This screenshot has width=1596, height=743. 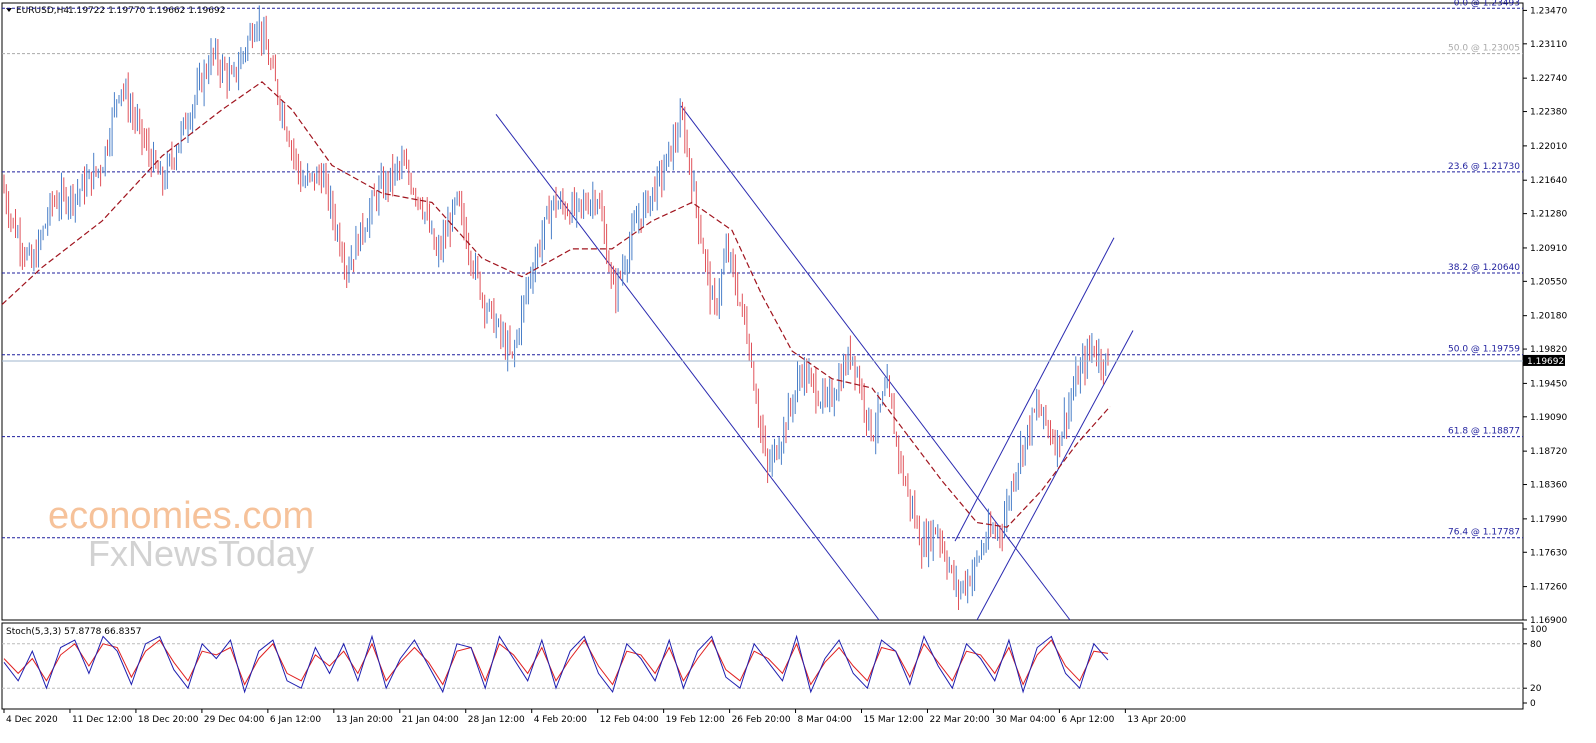 What do you see at coordinates (1484, 432) in the screenshot?
I see `fib-level-label: 61.8 @ 1.18877` at bounding box center [1484, 432].